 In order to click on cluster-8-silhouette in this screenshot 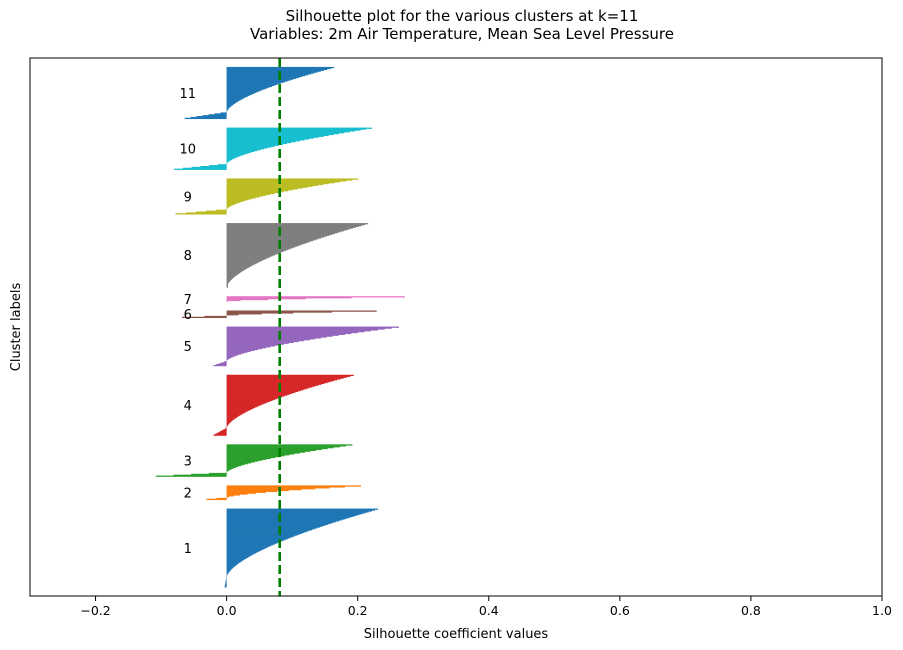, I will do `click(297, 255)`.